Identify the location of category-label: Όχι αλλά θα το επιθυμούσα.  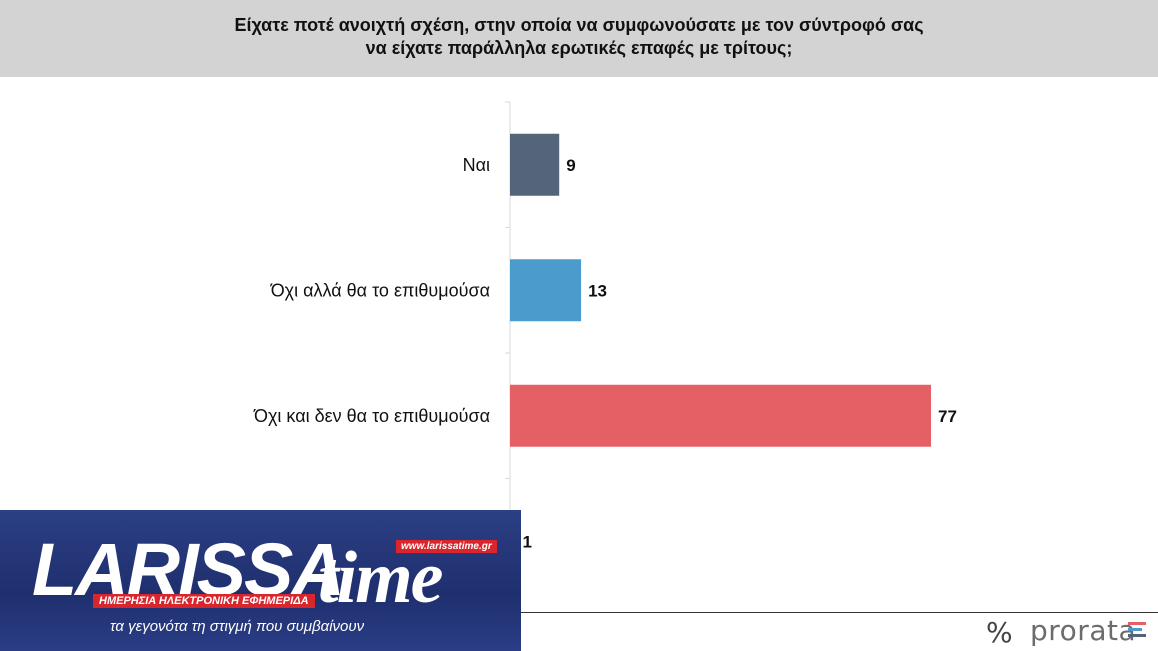
(380, 290).